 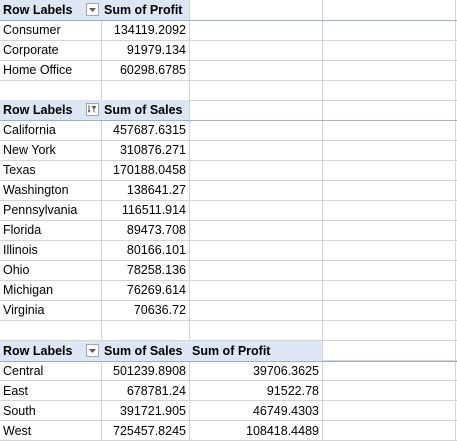 What do you see at coordinates (50, 10) in the screenshot?
I see `pivot1-row-labels-header: Row Labels` at bounding box center [50, 10].